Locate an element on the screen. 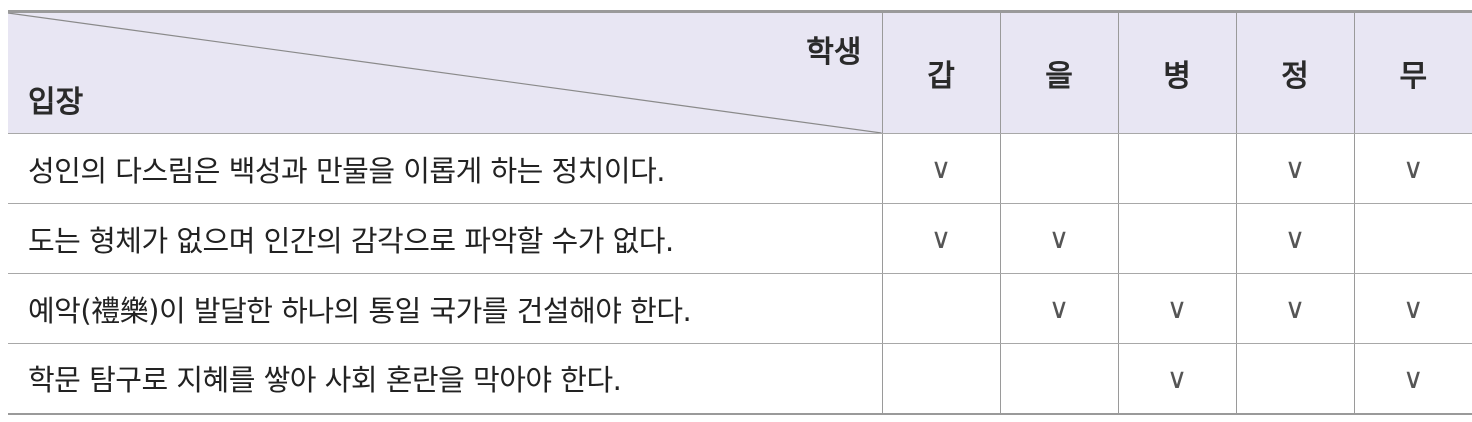 Image resolution: width=1472 pixels, height=422 pixels. stance-text: 예악(禮樂)이 발달한 하나의 통일 국가를 건설해야 한다. is located at coordinates (445, 308).